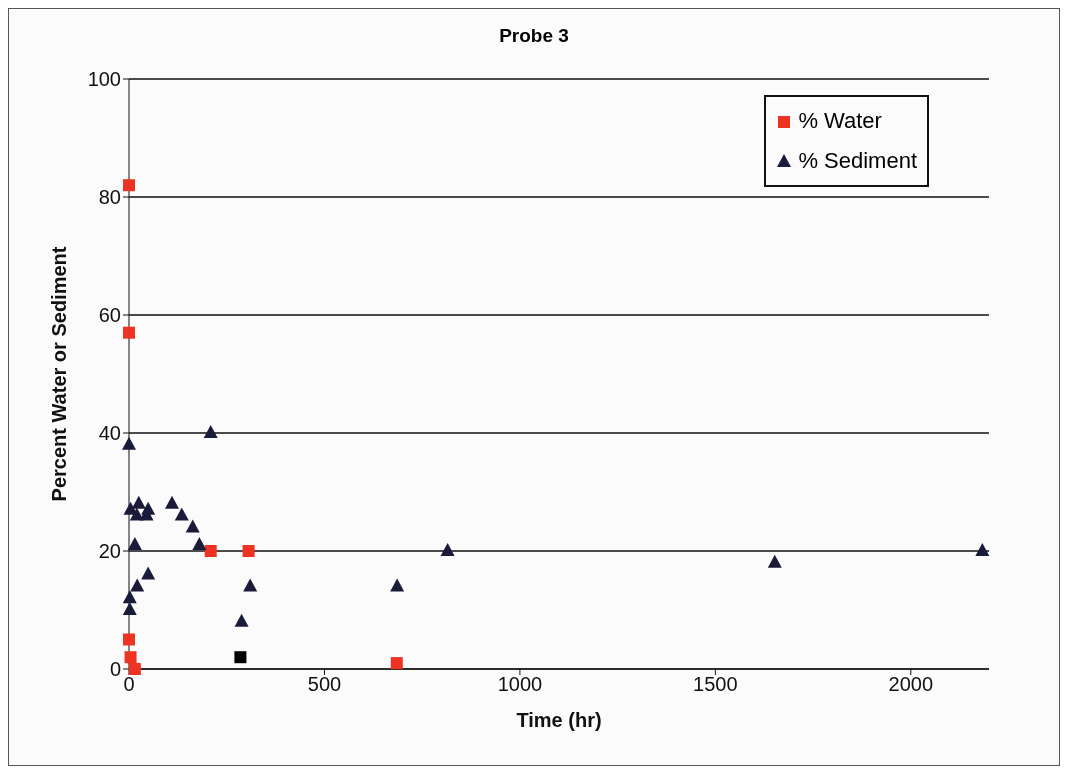  What do you see at coordinates (520, 684) in the screenshot?
I see `x-tick-label: 1000` at bounding box center [520, 684].